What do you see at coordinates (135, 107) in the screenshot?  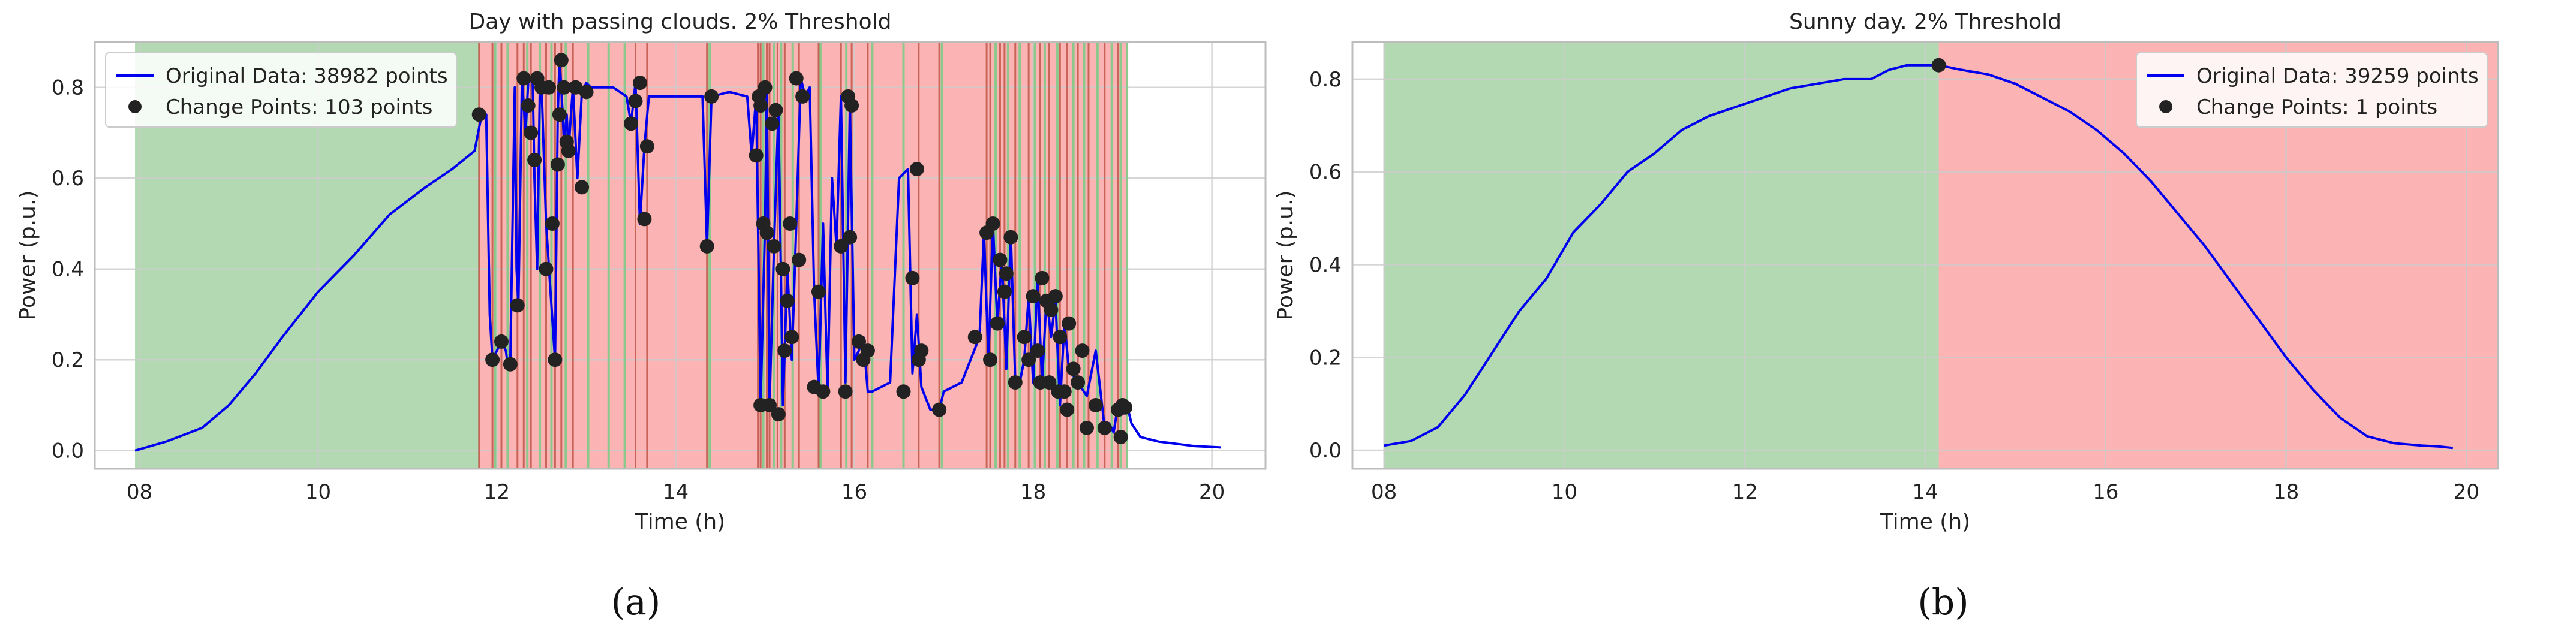 I see `chart-a-legend-point-swatch` at bounding box center [135, 107].